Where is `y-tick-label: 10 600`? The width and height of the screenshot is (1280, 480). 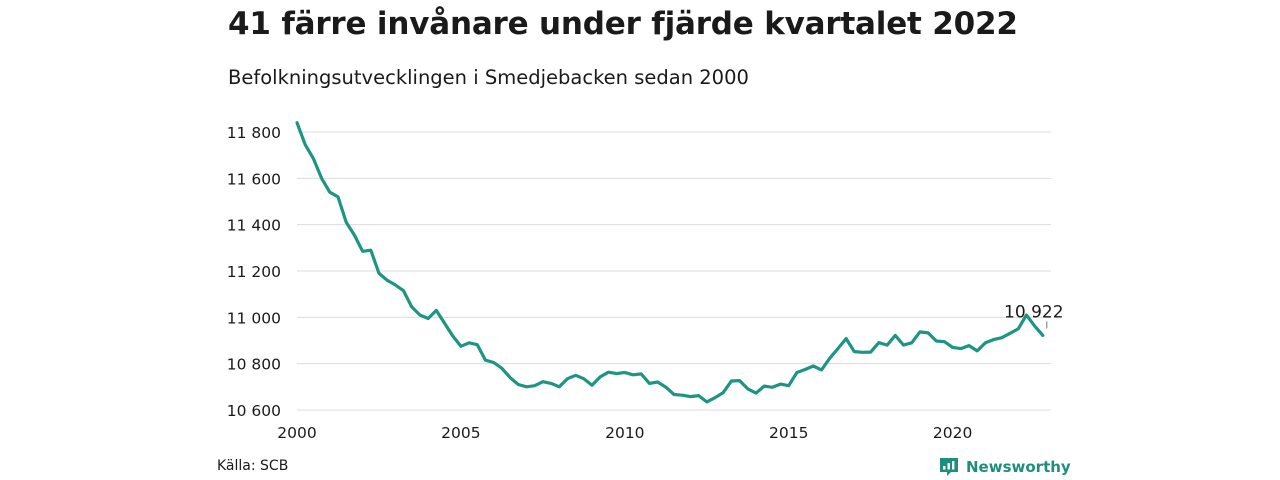
y-tick-label: 10 600 is located at coordinates (254, 411).